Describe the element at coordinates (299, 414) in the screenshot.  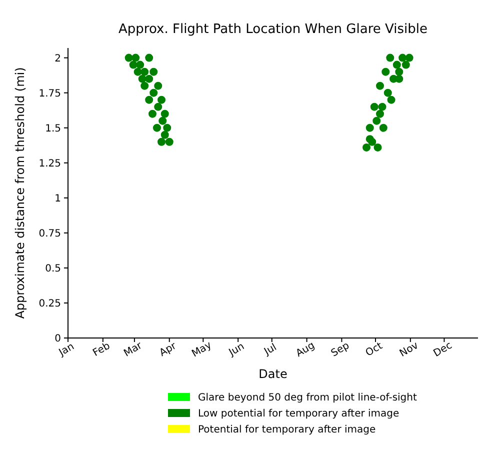
I see `legend-label: Low potential for temporary after image` at that location.